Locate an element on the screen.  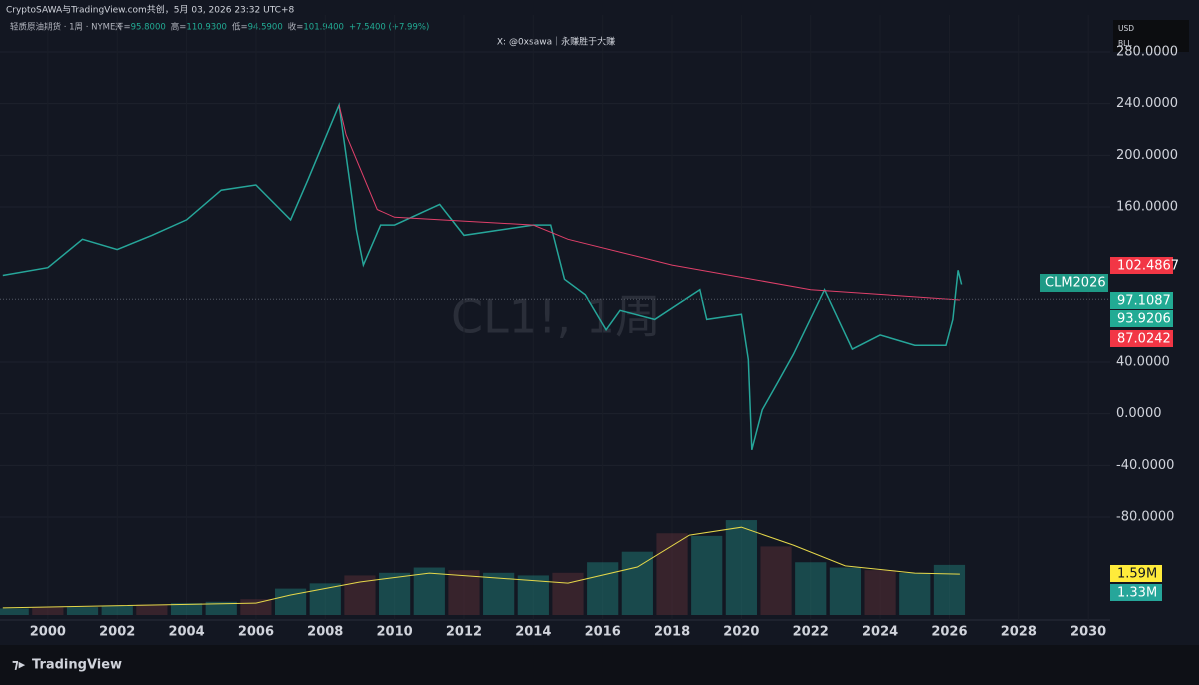
legend-value: 94.5900 is located at coordinates (265, 28).